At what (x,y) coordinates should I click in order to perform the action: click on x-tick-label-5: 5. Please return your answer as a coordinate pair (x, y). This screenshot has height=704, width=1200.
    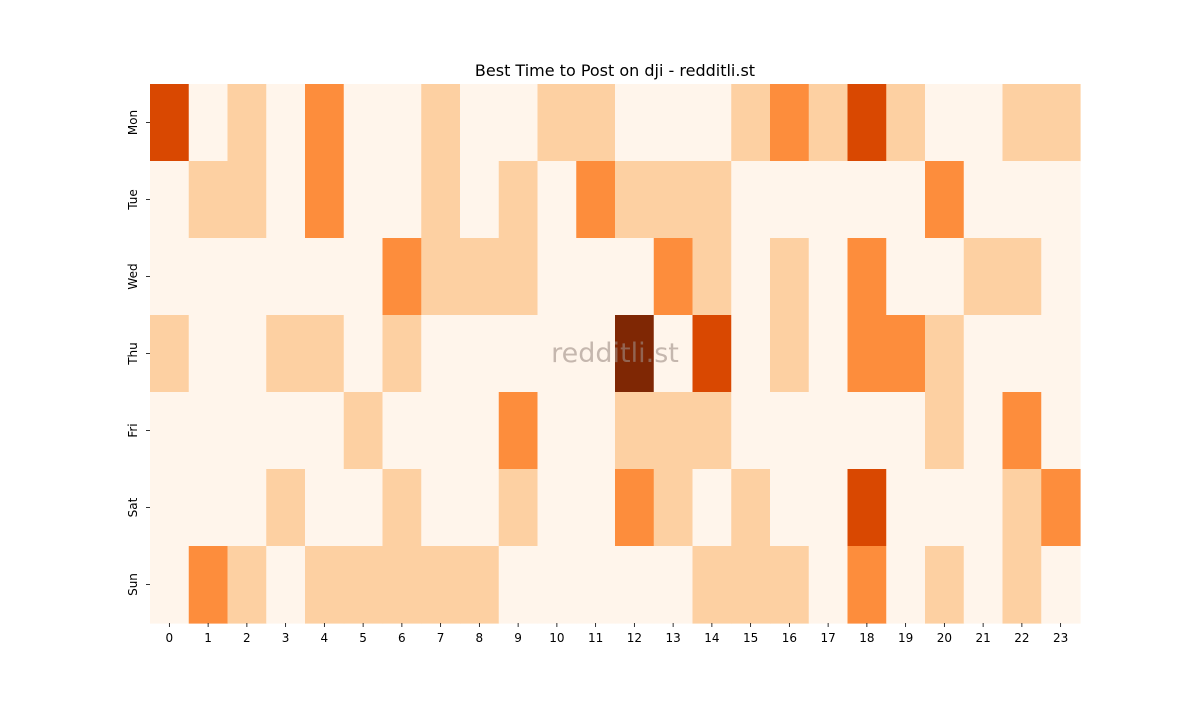
    Looking at the image, I should click on (363, 638).